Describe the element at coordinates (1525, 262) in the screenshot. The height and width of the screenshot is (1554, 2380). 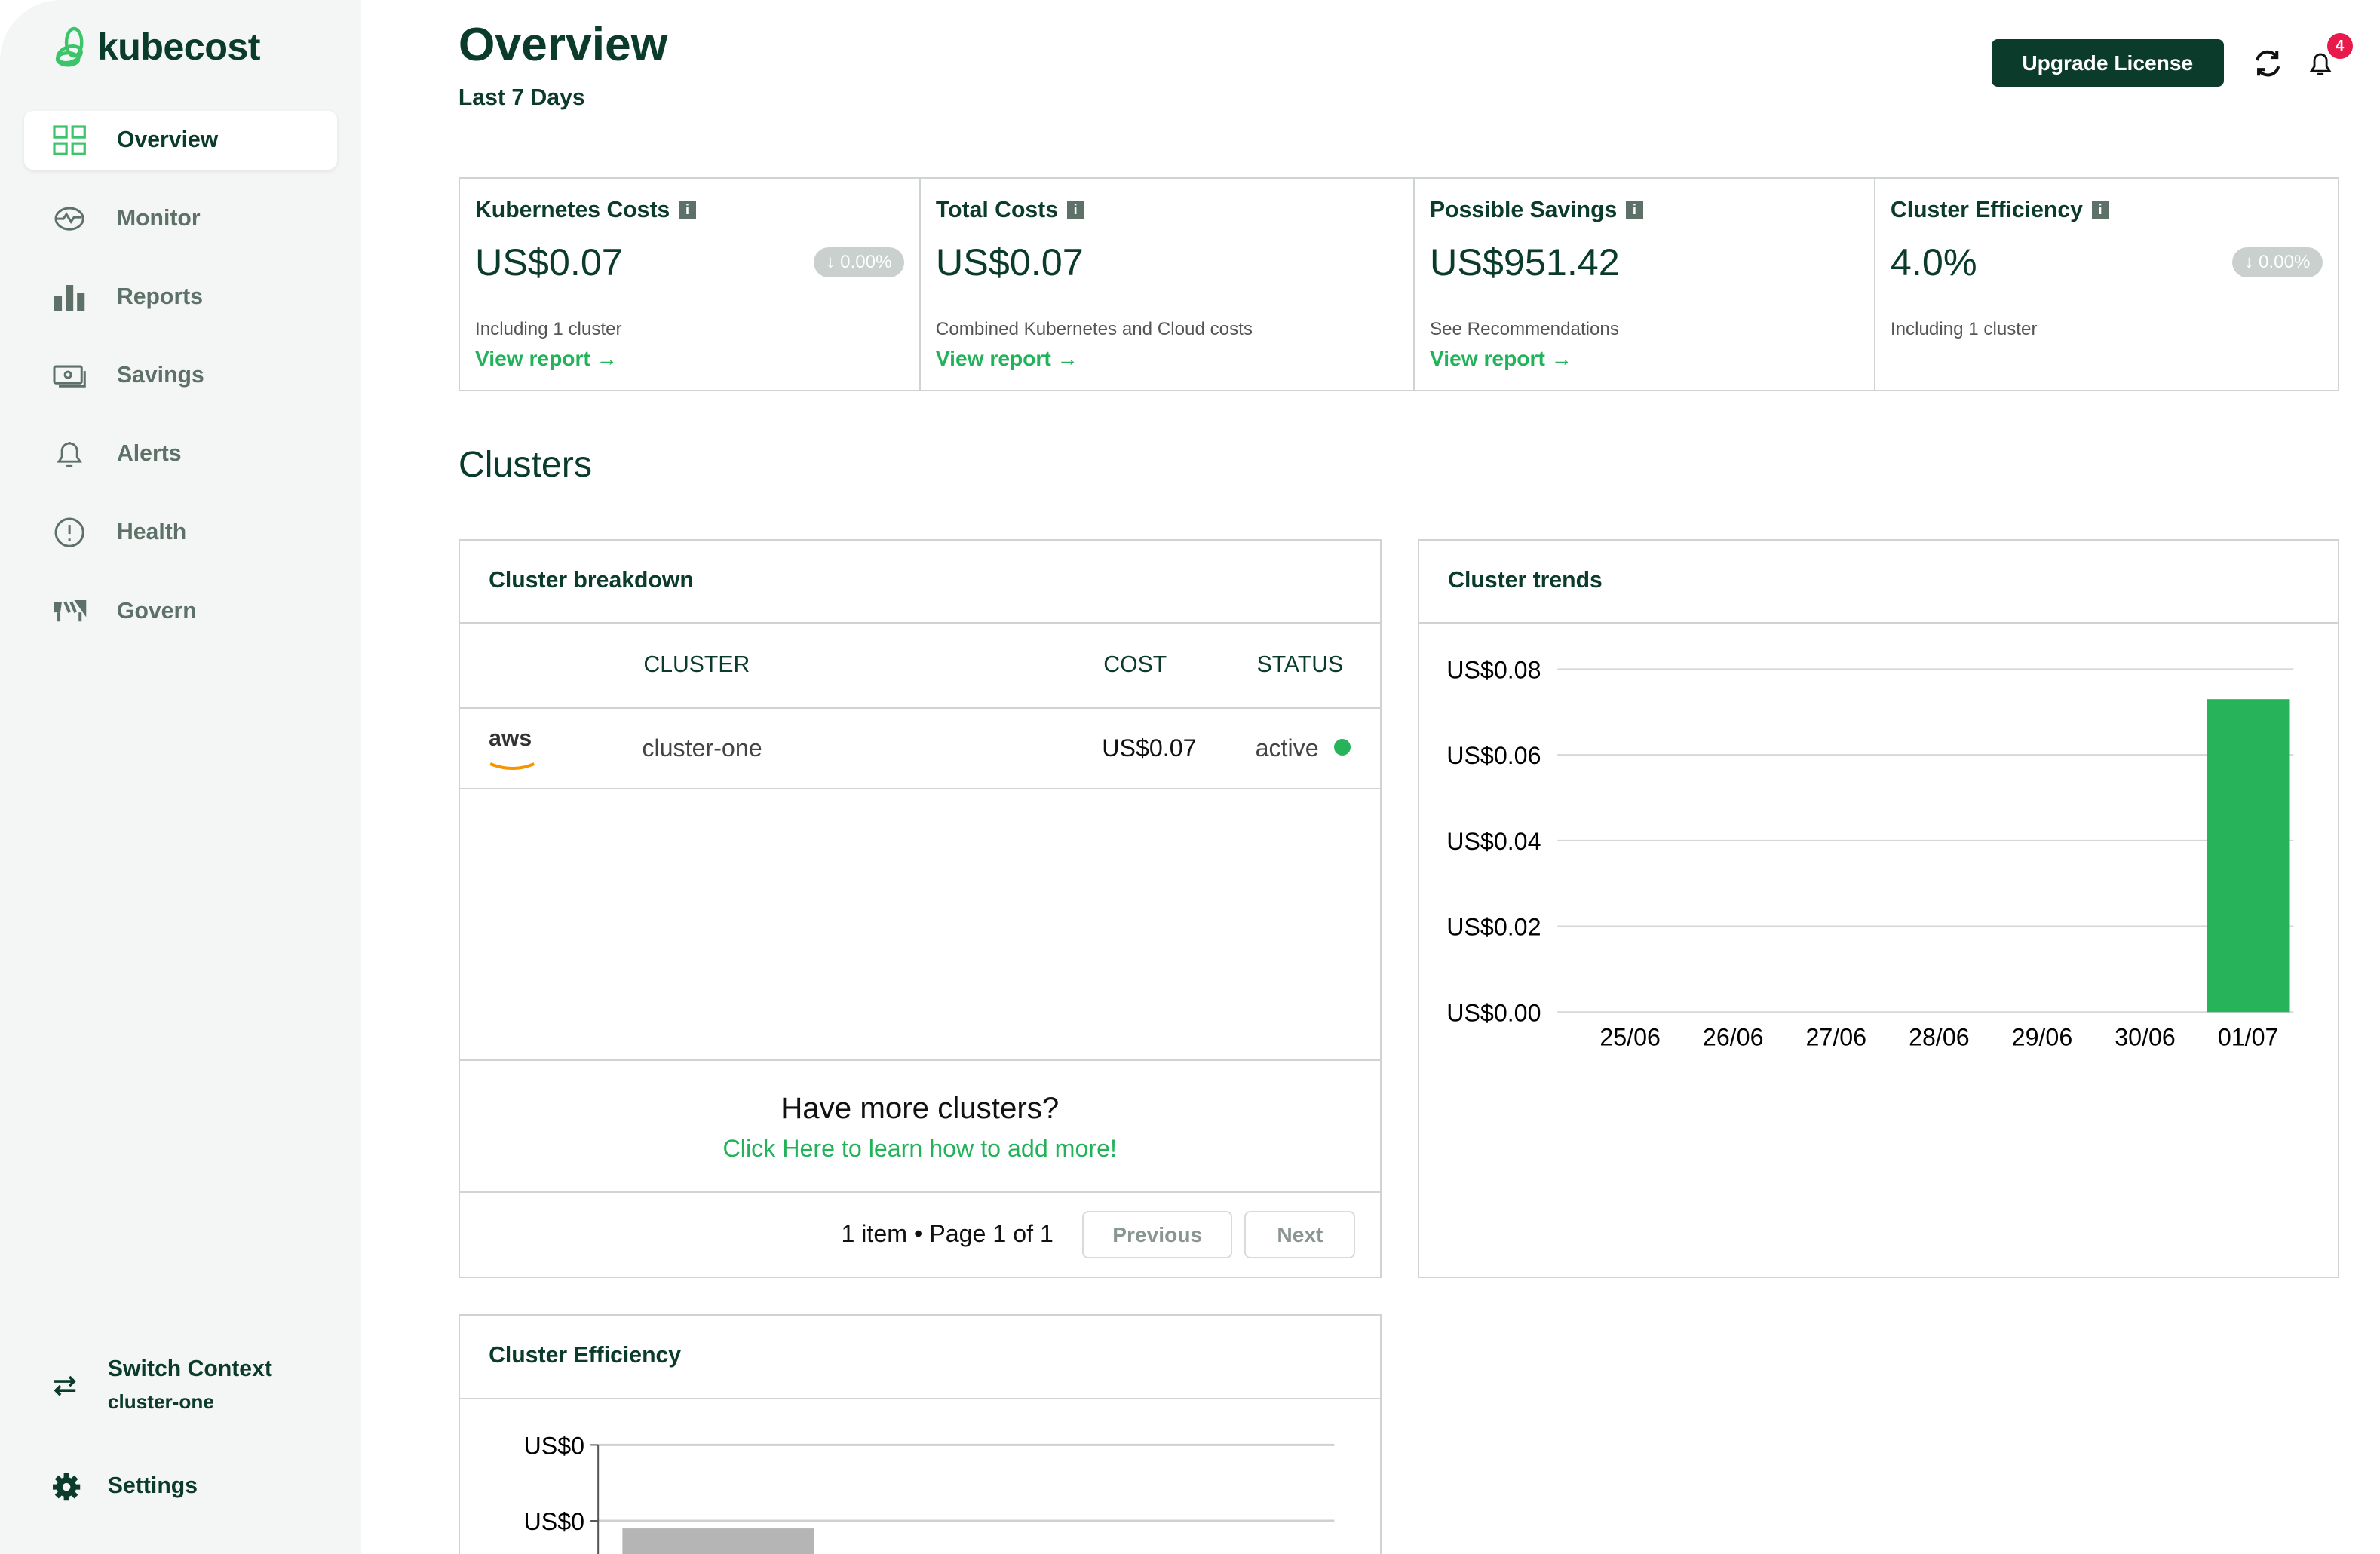
I see `card-value: US$951.42` at that location.